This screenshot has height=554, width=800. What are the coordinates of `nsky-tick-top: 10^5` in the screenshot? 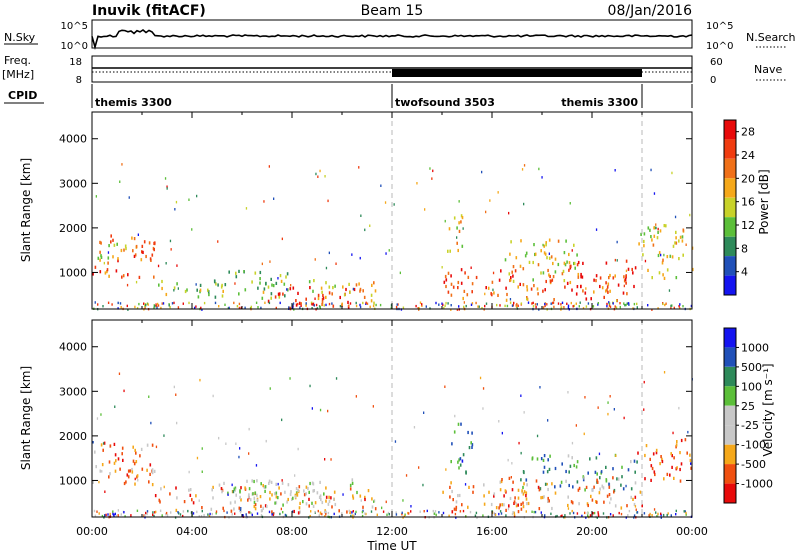 It's located at (74, 26).